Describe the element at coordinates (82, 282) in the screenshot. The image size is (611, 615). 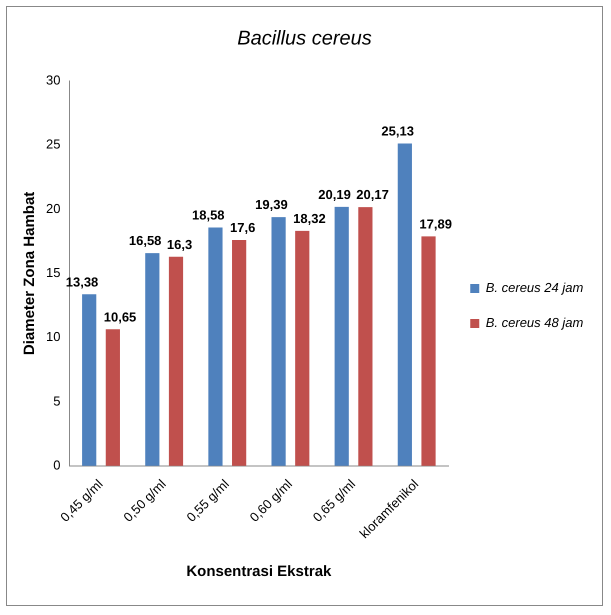
I see `data-label: 13,38` at that location.